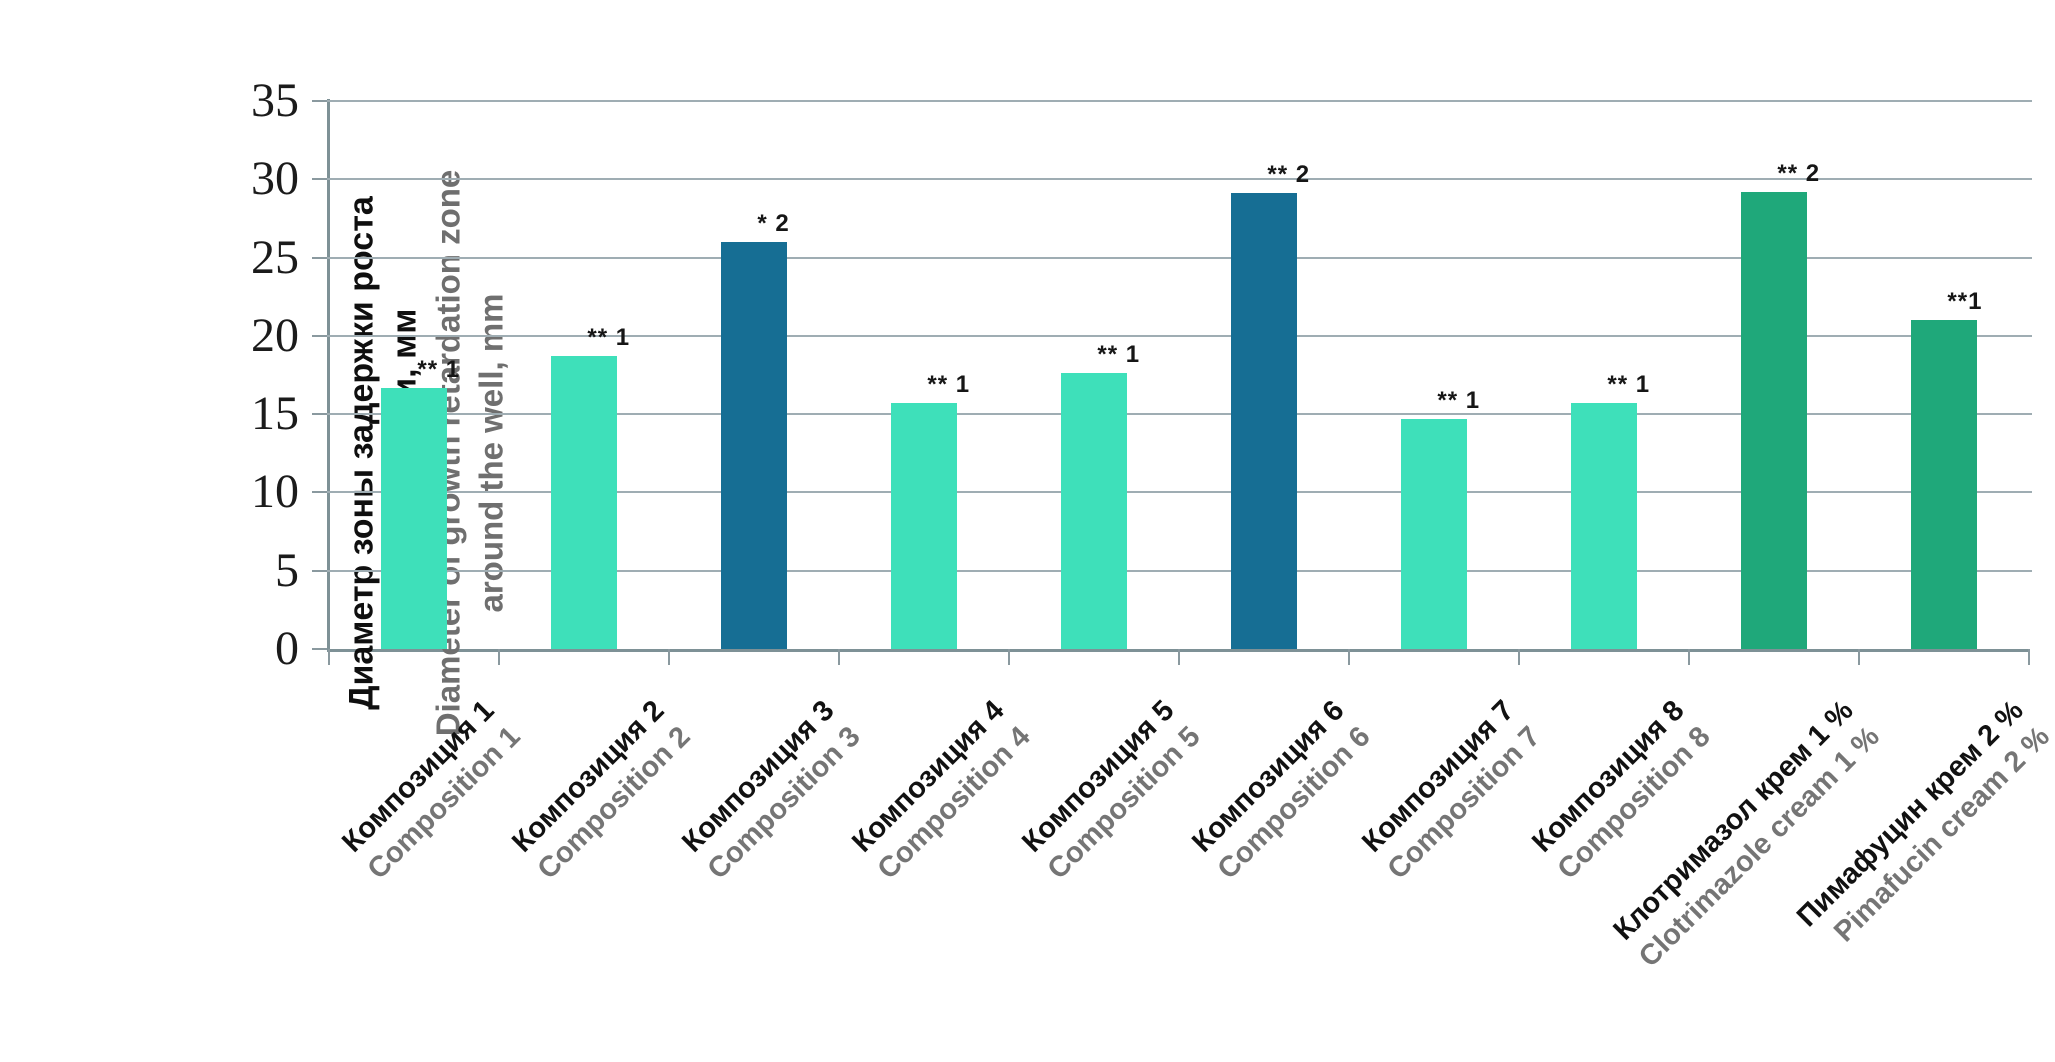 The image size is (2055, 1062). What do you see at coordinates (771, 790) in the screenshot?
I see `x-axis-label: Композиция 3 Composition 3` at bounding box center [771, 790].